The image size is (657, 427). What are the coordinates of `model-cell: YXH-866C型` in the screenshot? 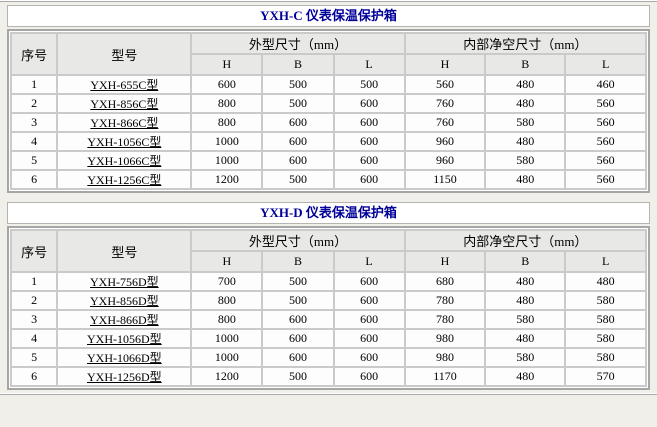 It's located at (124, 122).